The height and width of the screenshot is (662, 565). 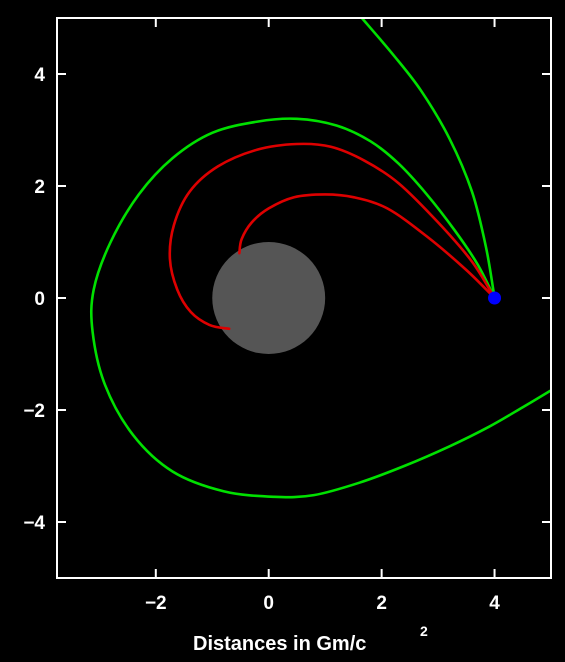 I want to click on black-hole-disk, so click(x=269, y=298).